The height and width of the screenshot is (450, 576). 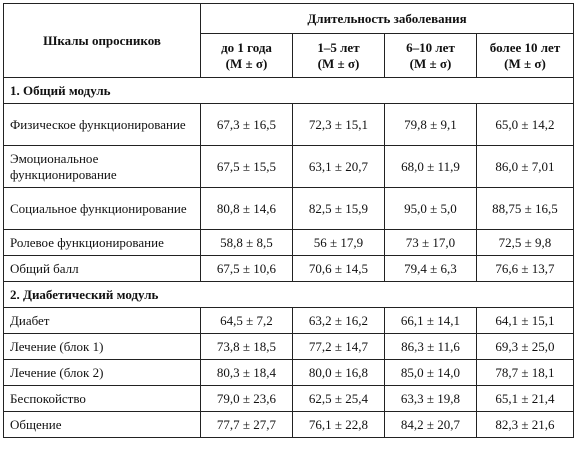 What do you see at coordinates (387, 18) in the screenshot?
I see `group-header-cell: Длительность заболевания` at bounding box center [387, 18].